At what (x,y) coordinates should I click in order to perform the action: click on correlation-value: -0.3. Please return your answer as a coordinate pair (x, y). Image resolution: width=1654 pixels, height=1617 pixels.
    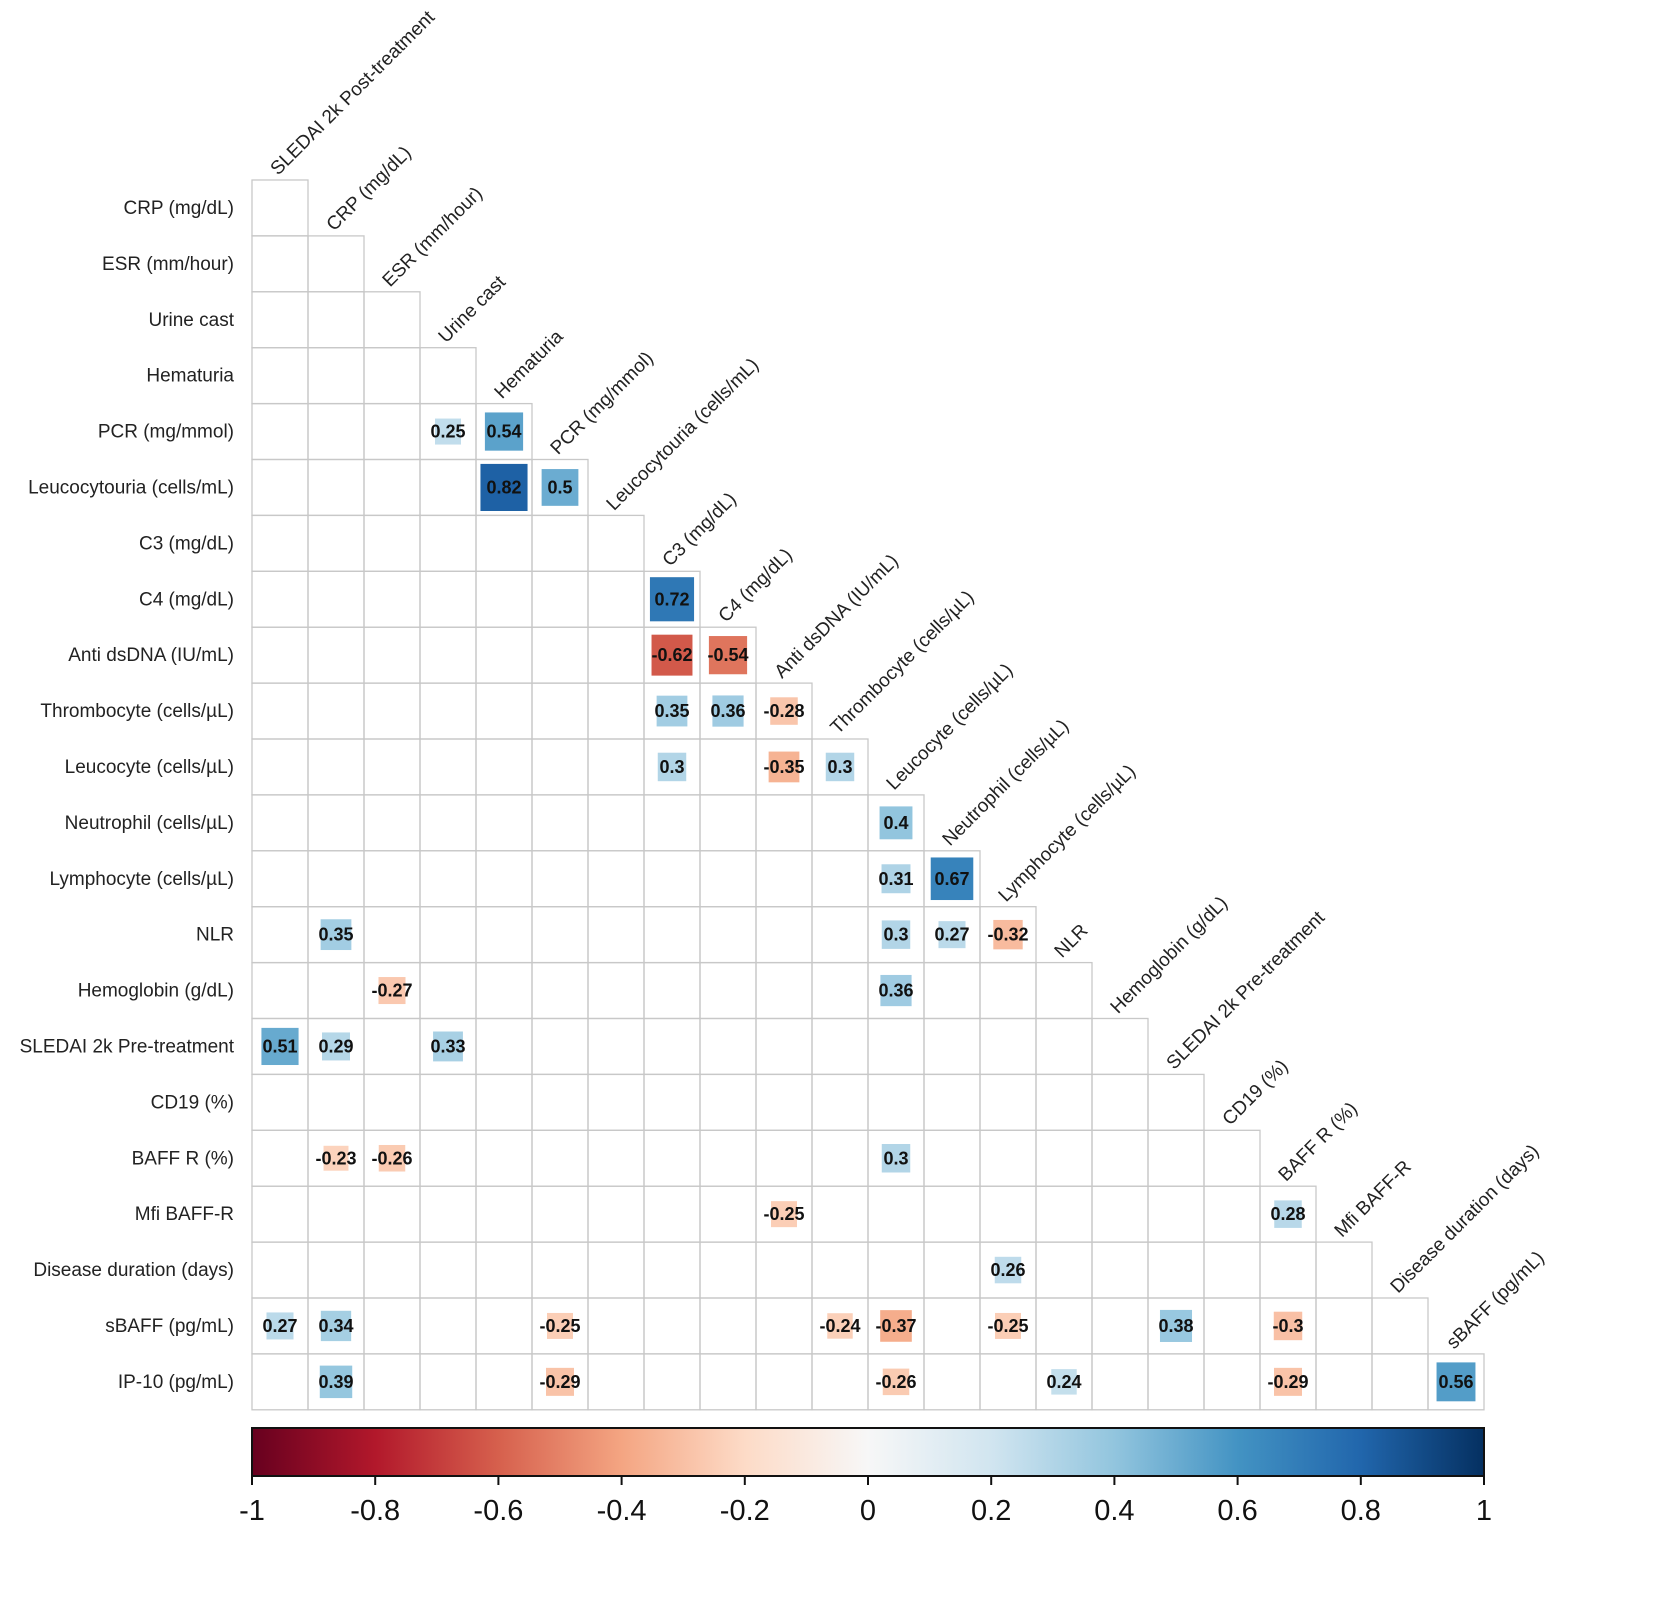
    Looking at the image, I should click on (1287, 1326).